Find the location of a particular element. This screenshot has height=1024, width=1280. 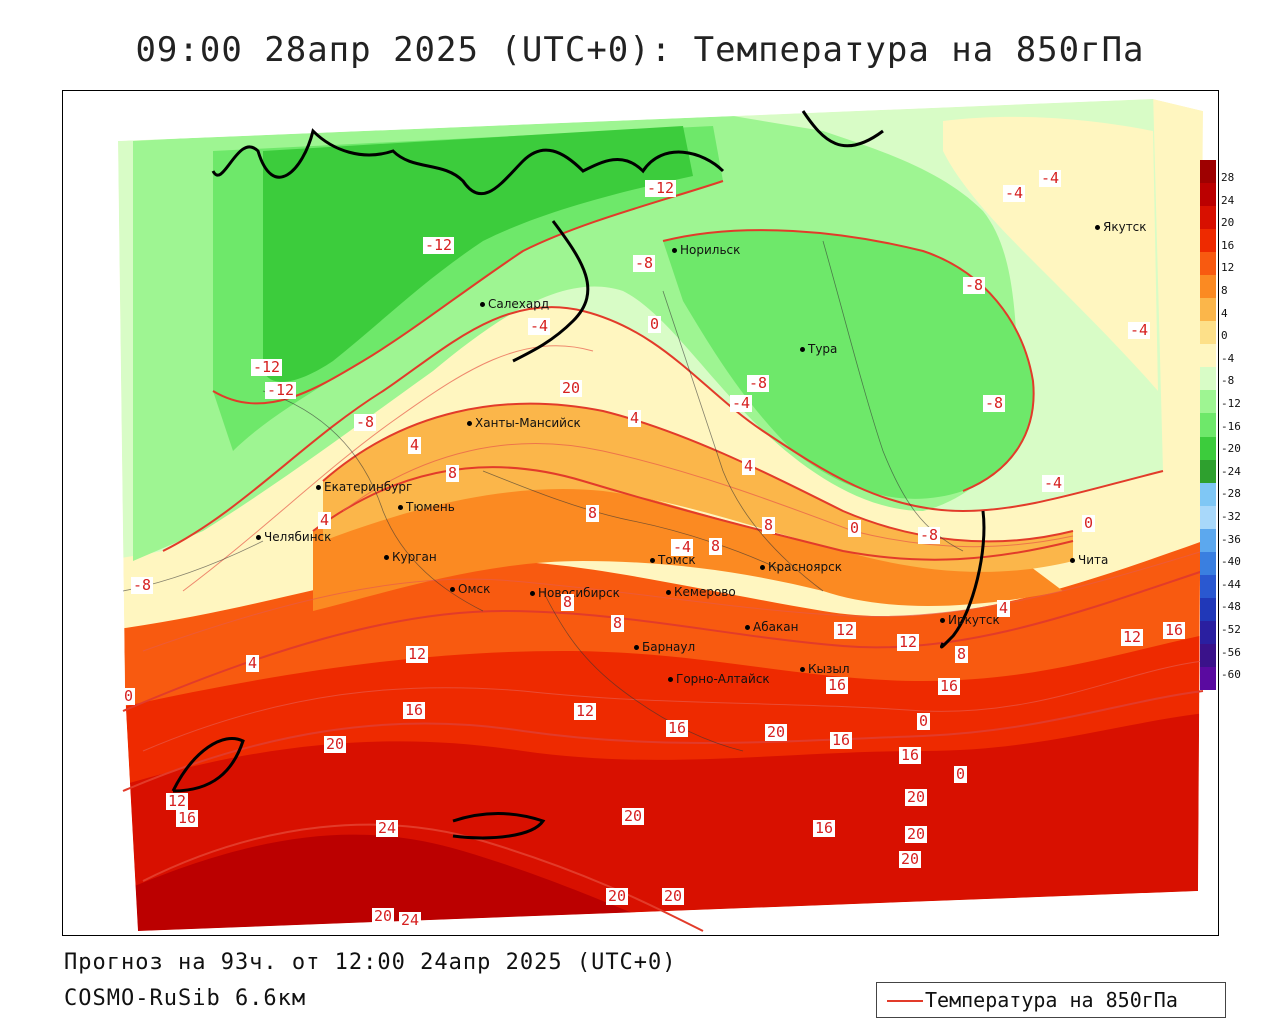

colorbar-tick-label: -32 is located at coordinates (1231, 516).